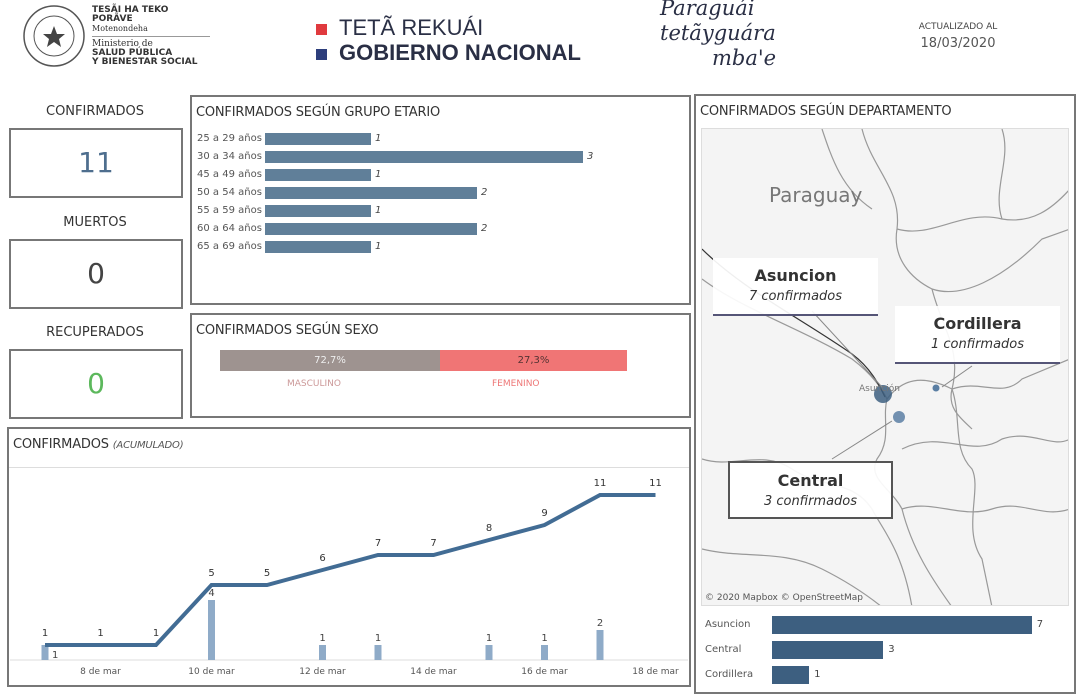 The width and height of the screenshot is (1080, 694). I want to click on x-tick-label: 16 de mar, so click(544, 671).